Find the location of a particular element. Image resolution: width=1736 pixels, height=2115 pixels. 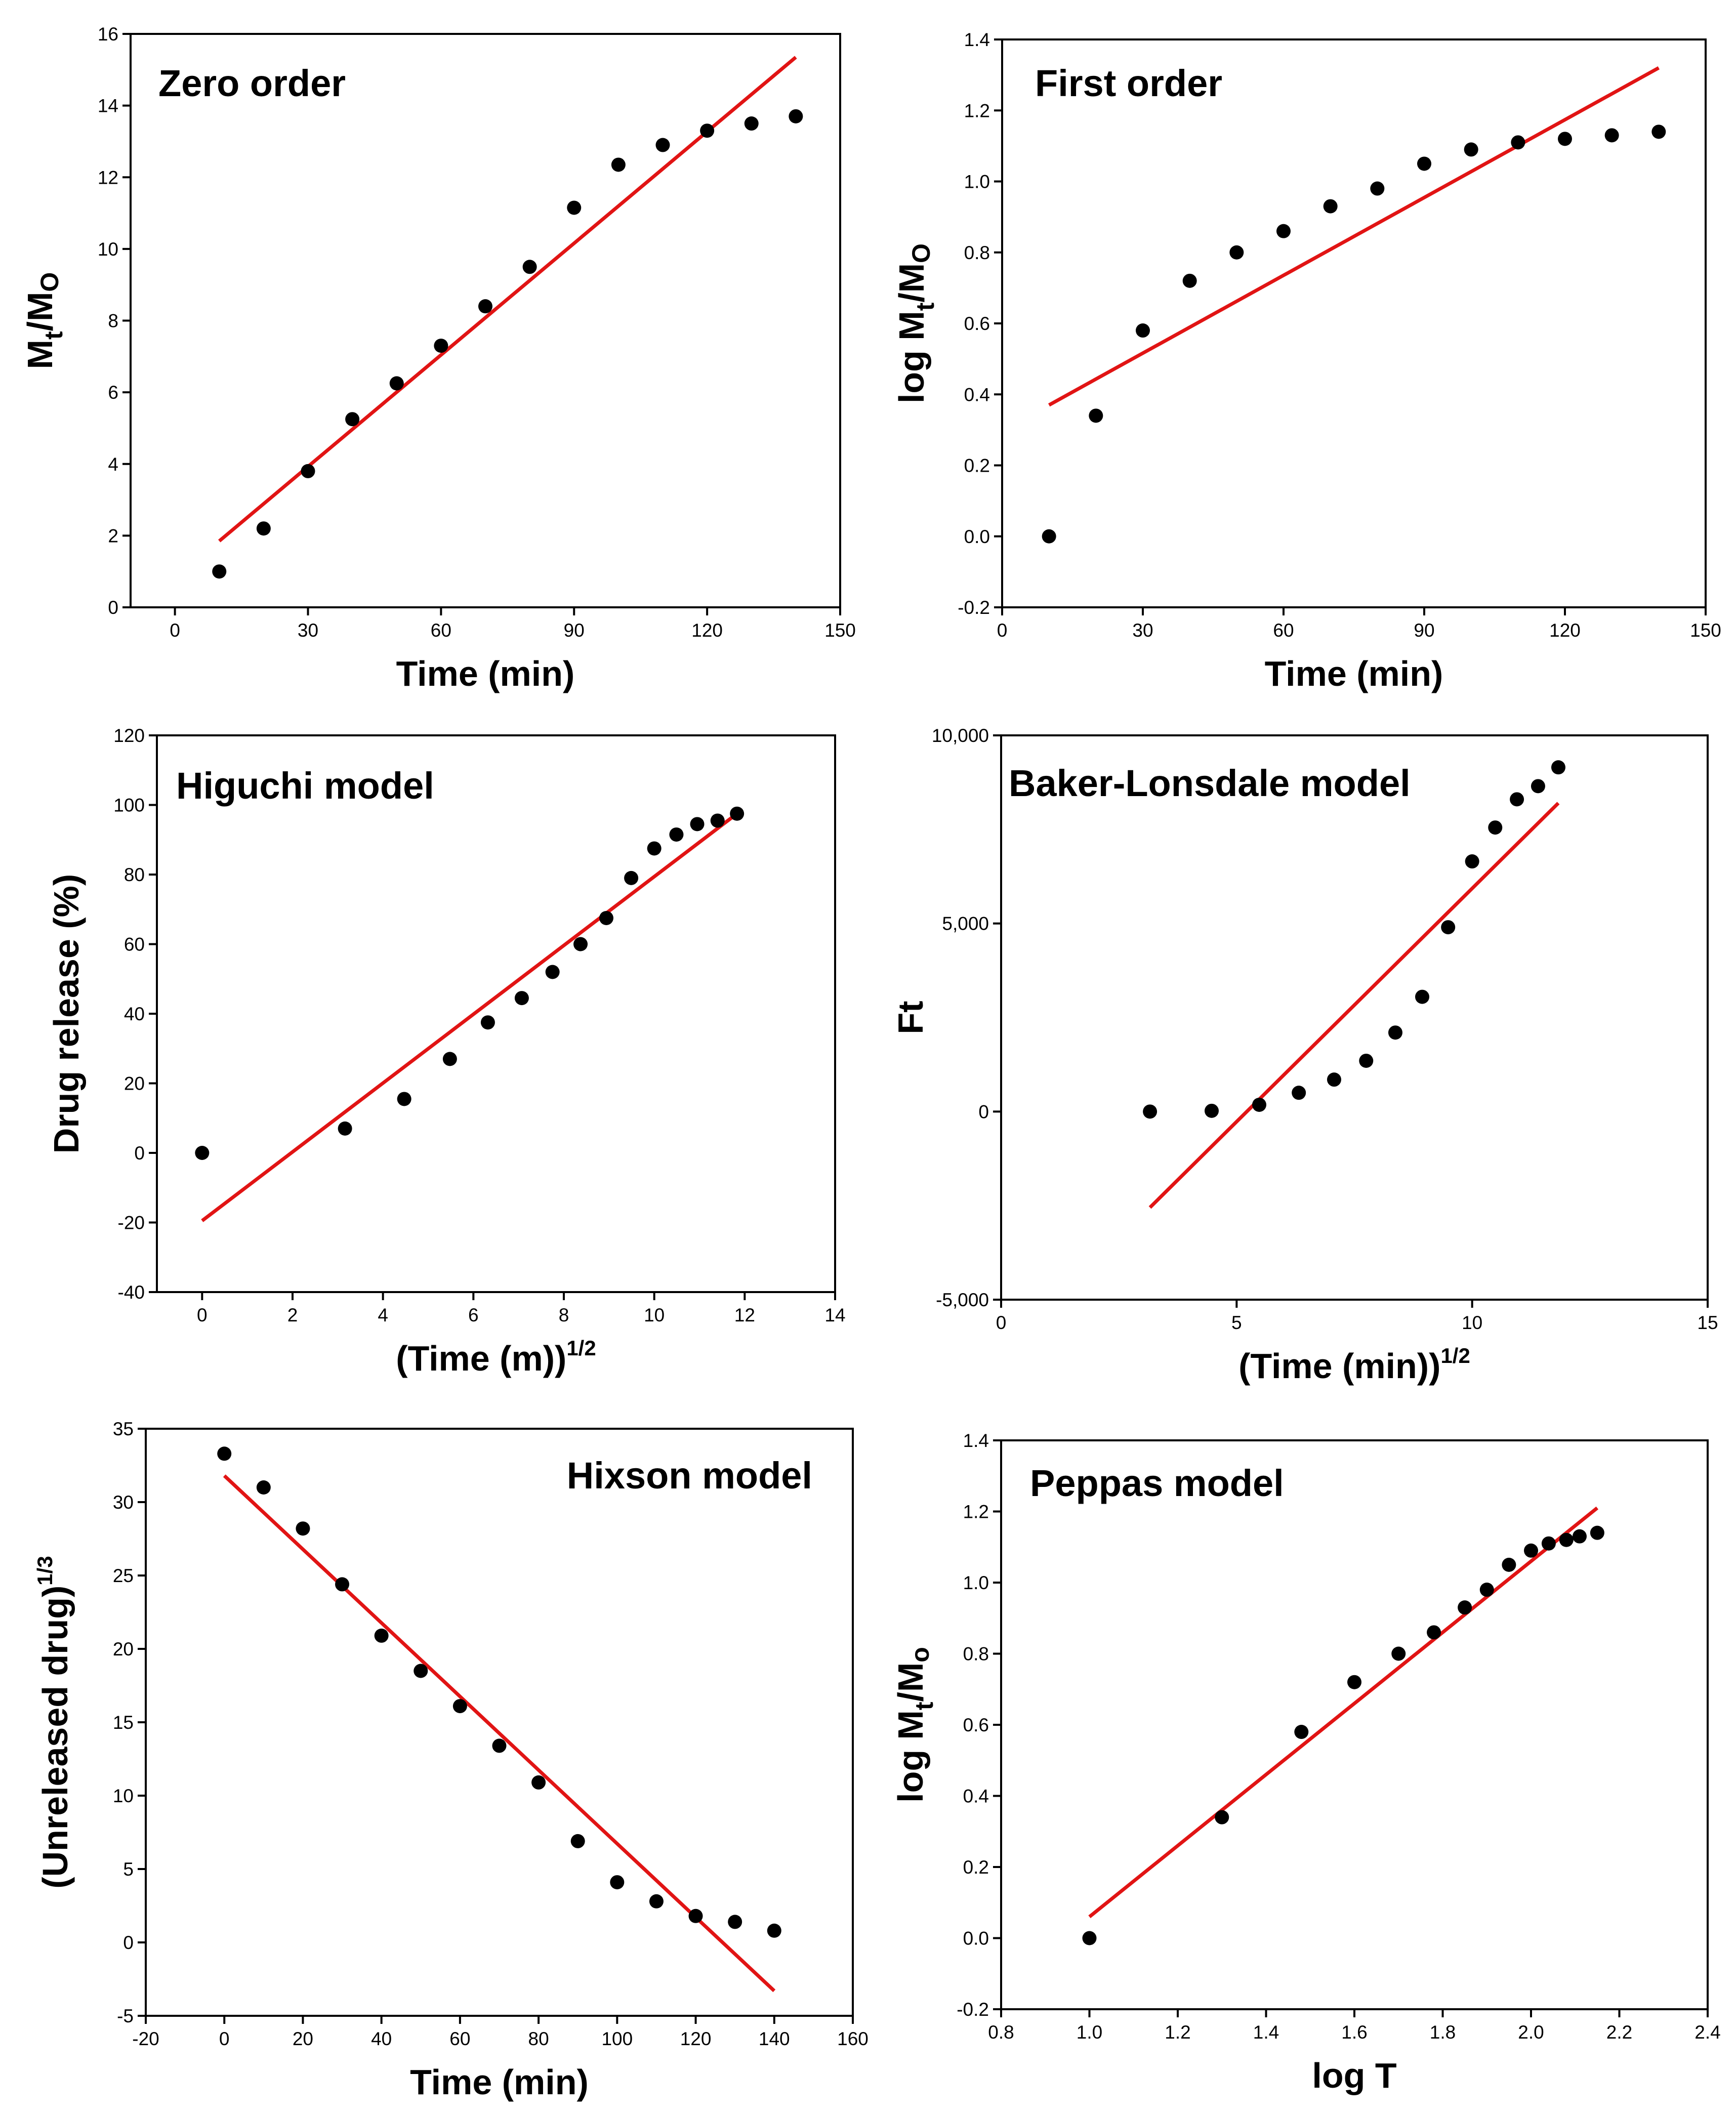

y-tick-label: 6 is located at coordinates (113, 392).